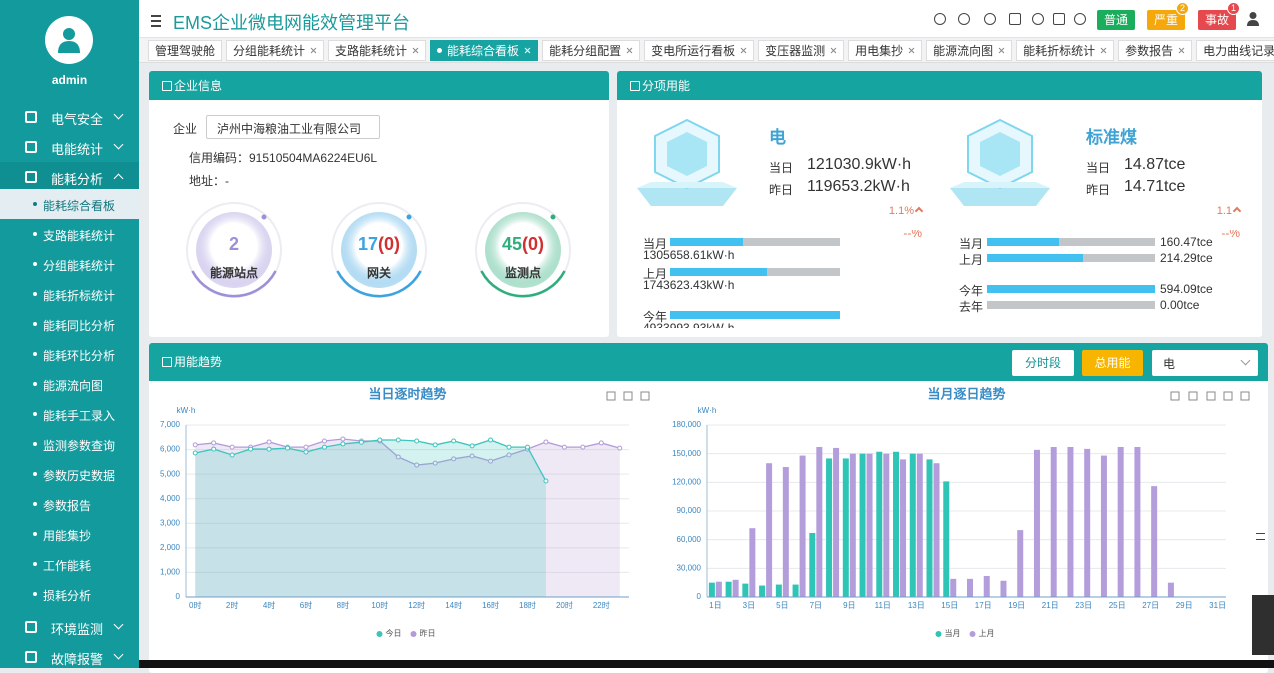 This screenshot has height=673, width=1274. Describe the element at coordinates (1235, 50) in the screenshot. I see `tab: 电力曲线记录` at that location.